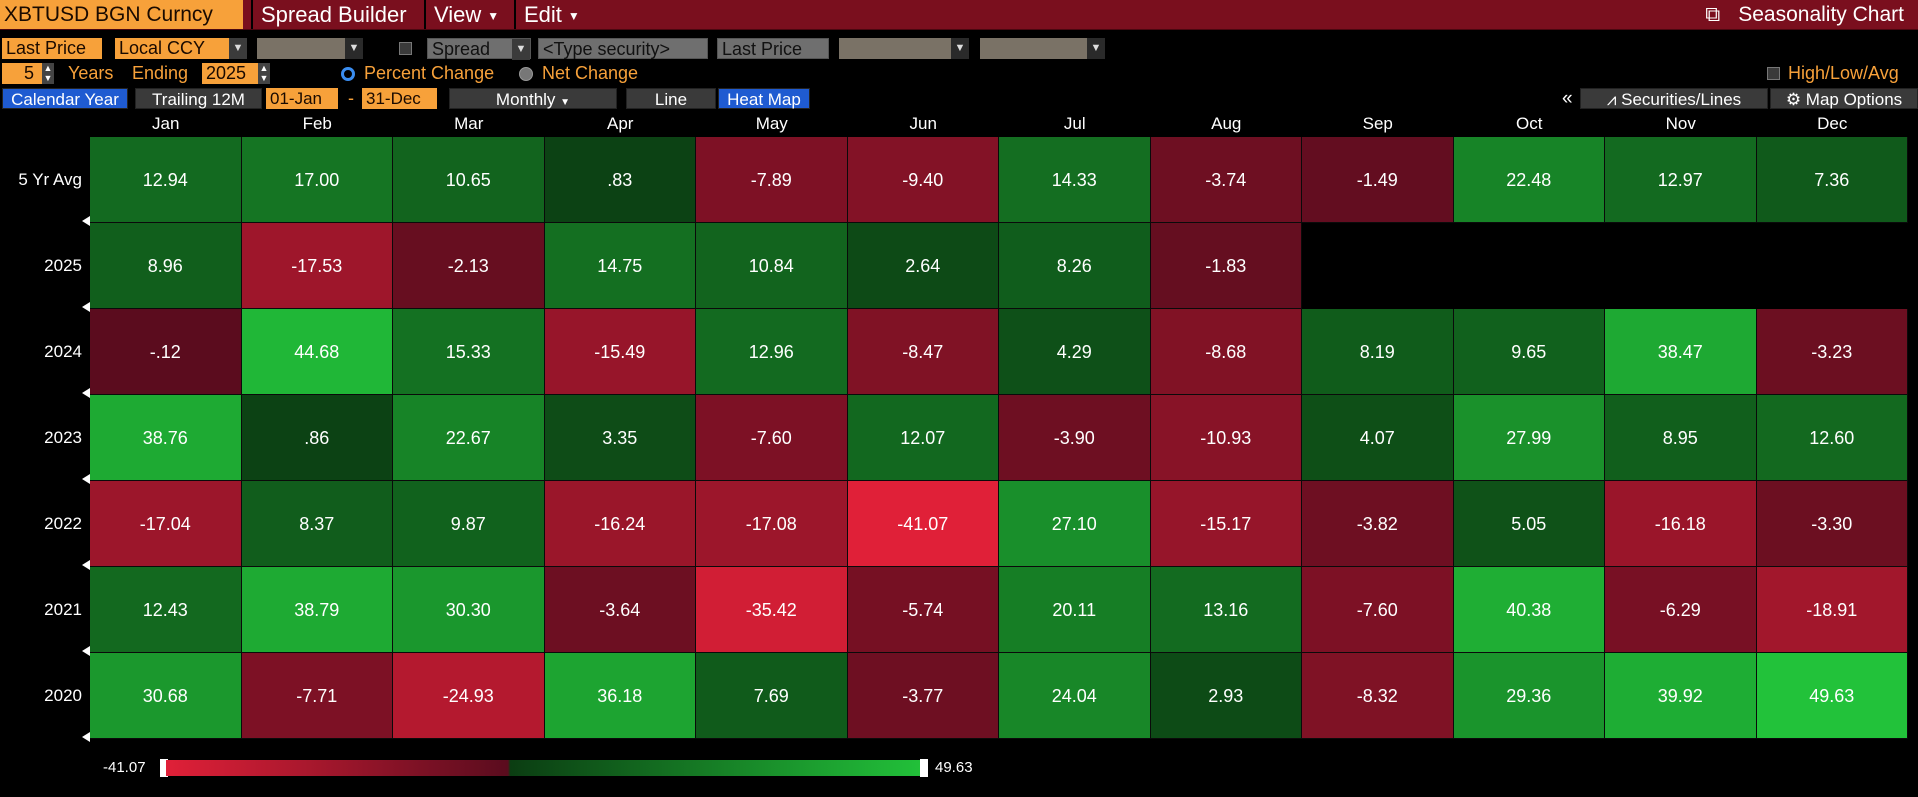 This screenshot has width=1918, height=797. I want to click on heatmap-cell: -16.24, so click(620, 524).